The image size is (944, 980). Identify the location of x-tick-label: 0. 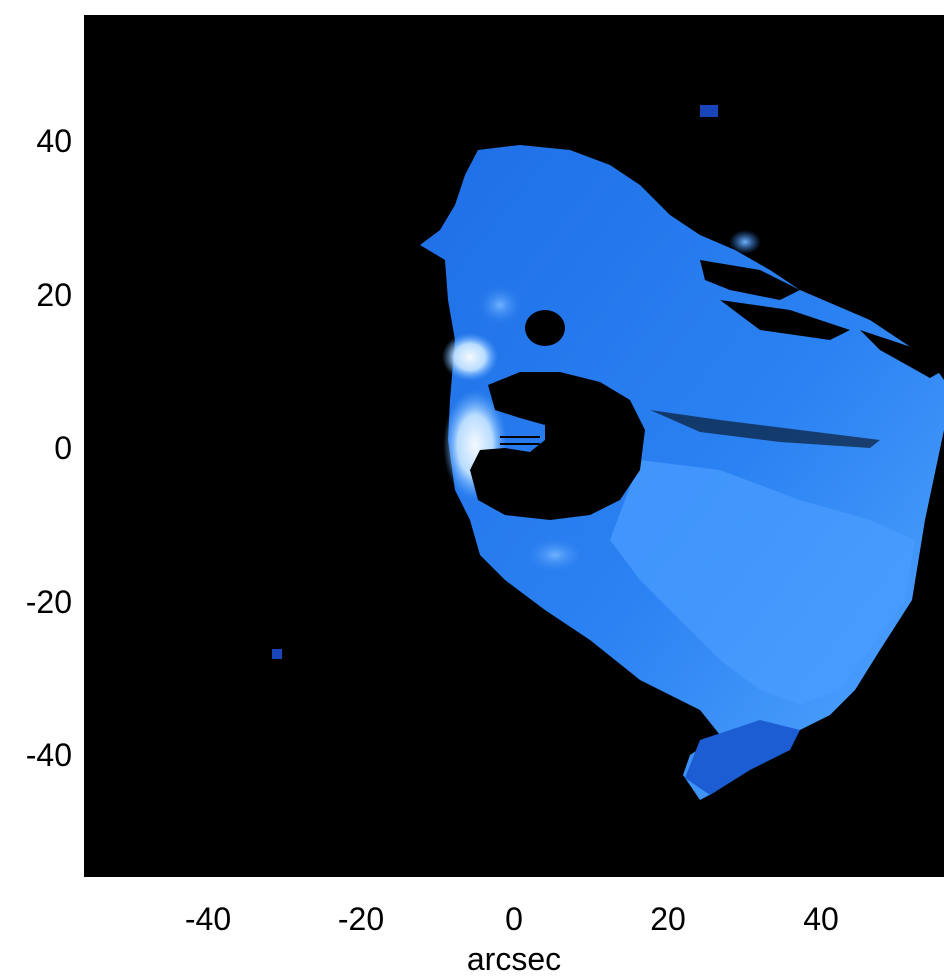
(514, 919).